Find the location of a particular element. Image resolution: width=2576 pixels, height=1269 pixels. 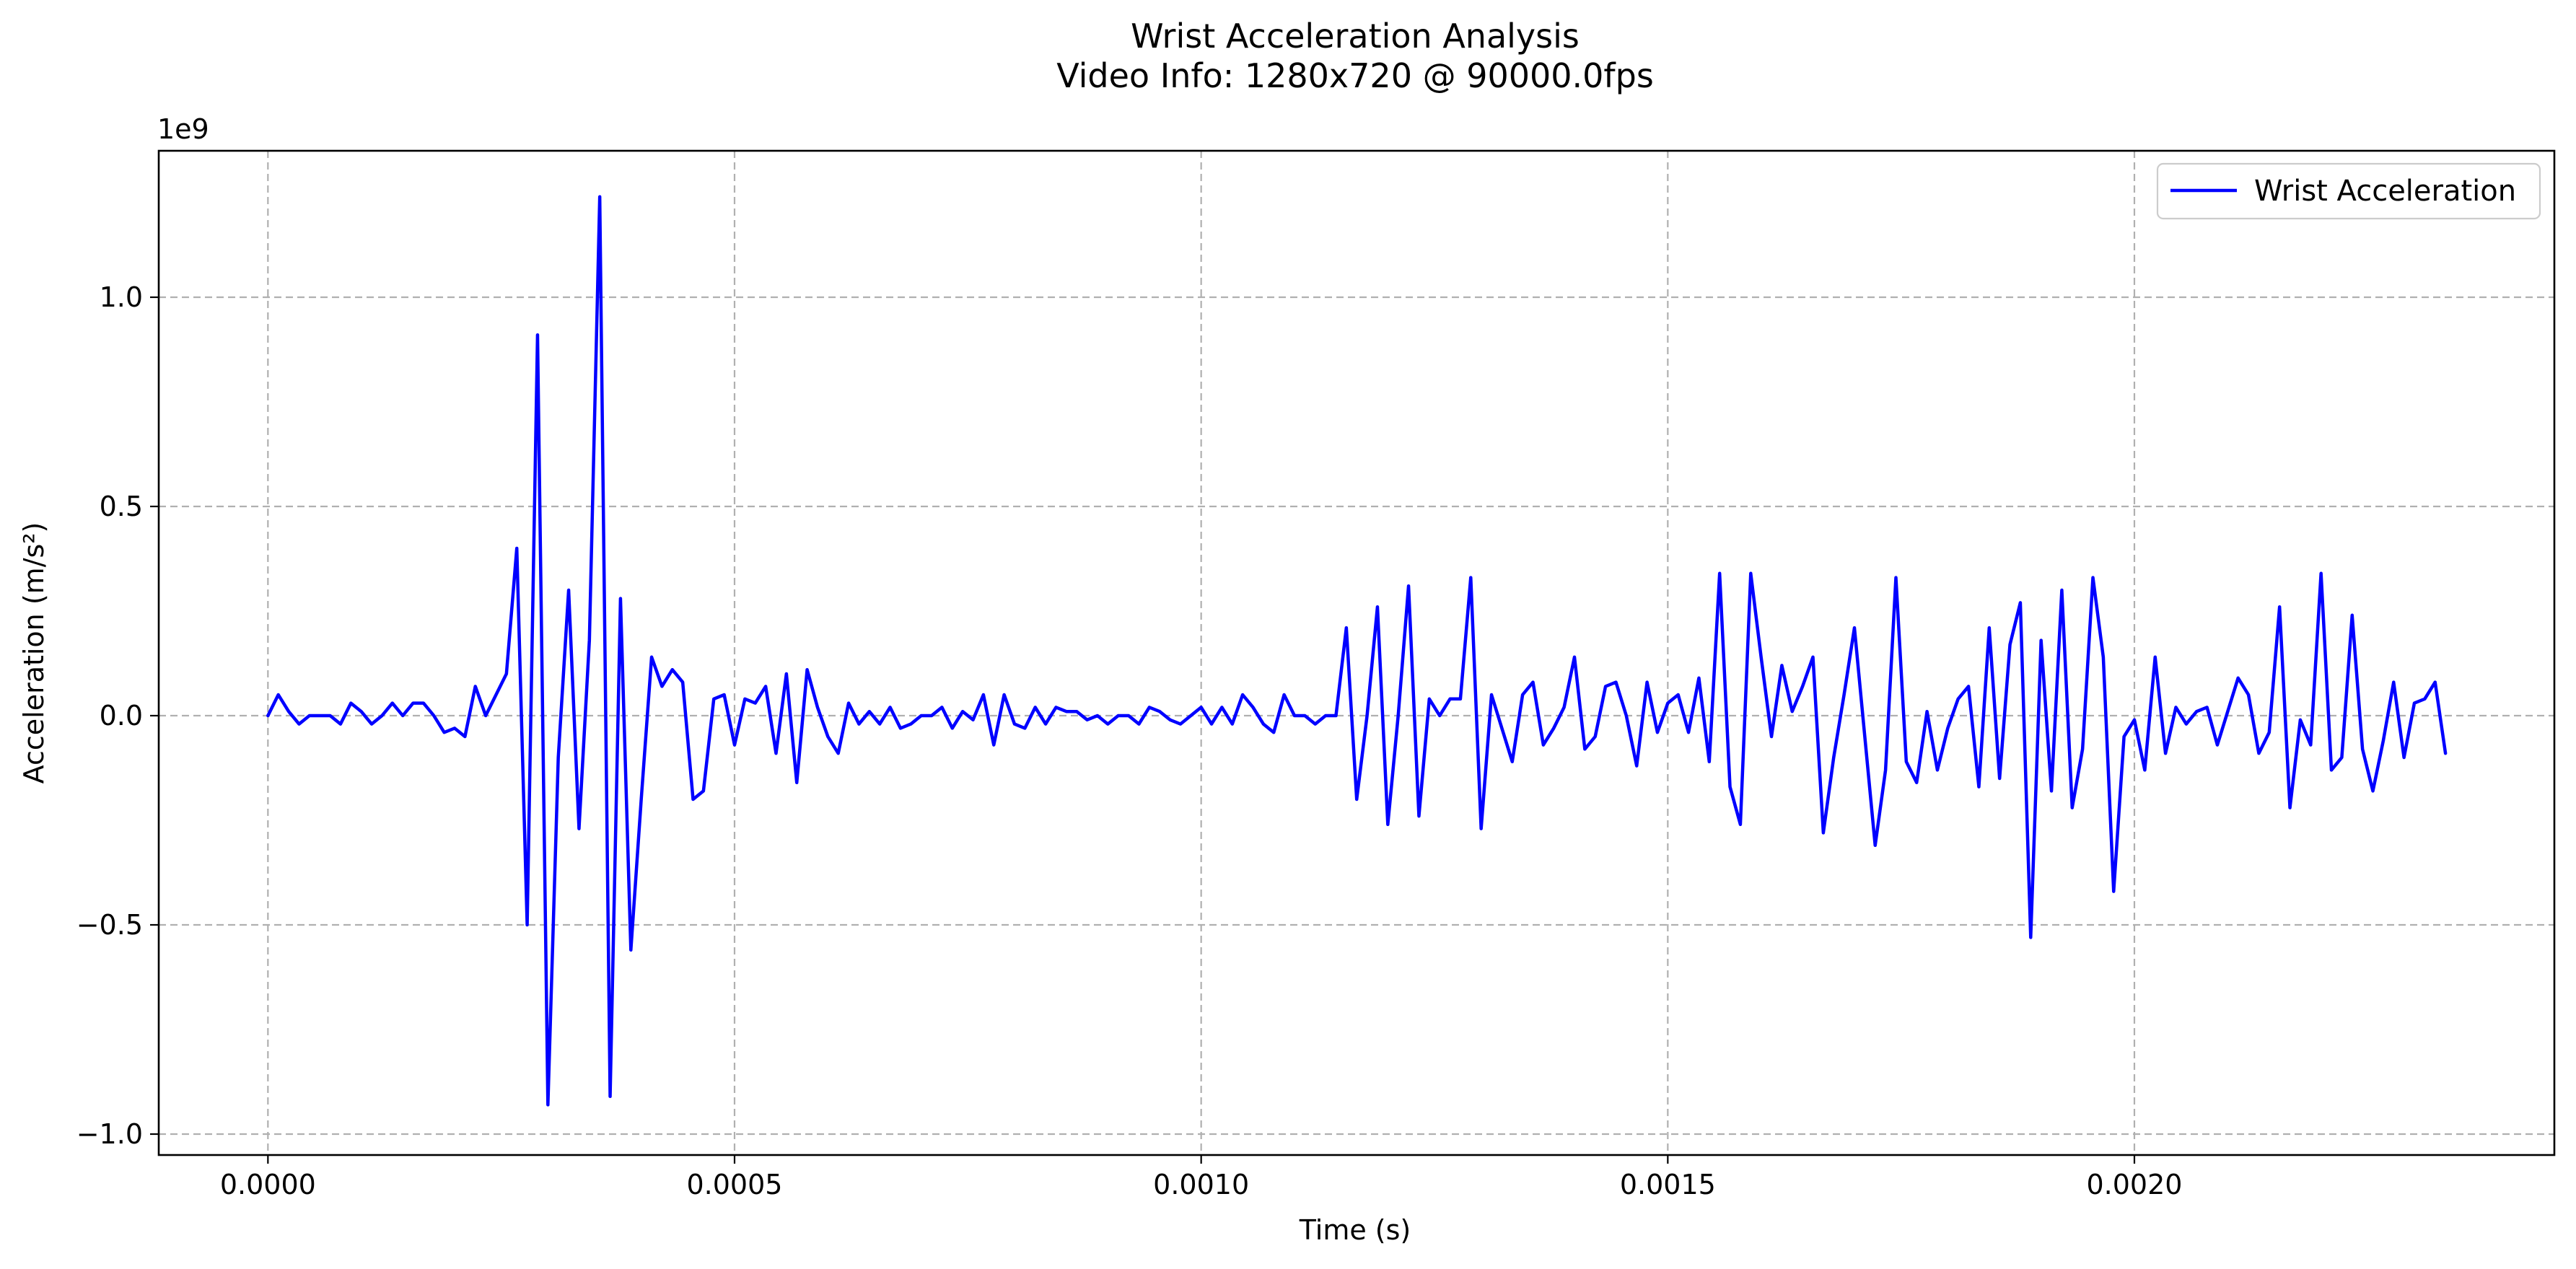

x-axis-label: Time (s) is located at coordinates (1355, 1230).